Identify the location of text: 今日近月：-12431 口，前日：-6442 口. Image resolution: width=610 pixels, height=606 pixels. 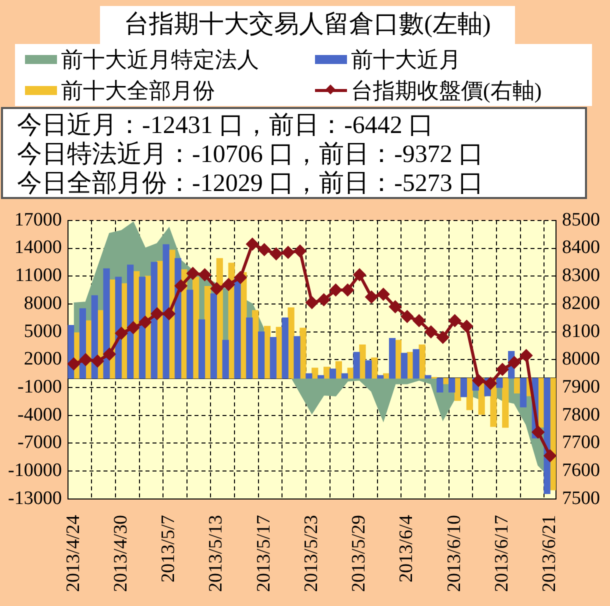
(226, 125).